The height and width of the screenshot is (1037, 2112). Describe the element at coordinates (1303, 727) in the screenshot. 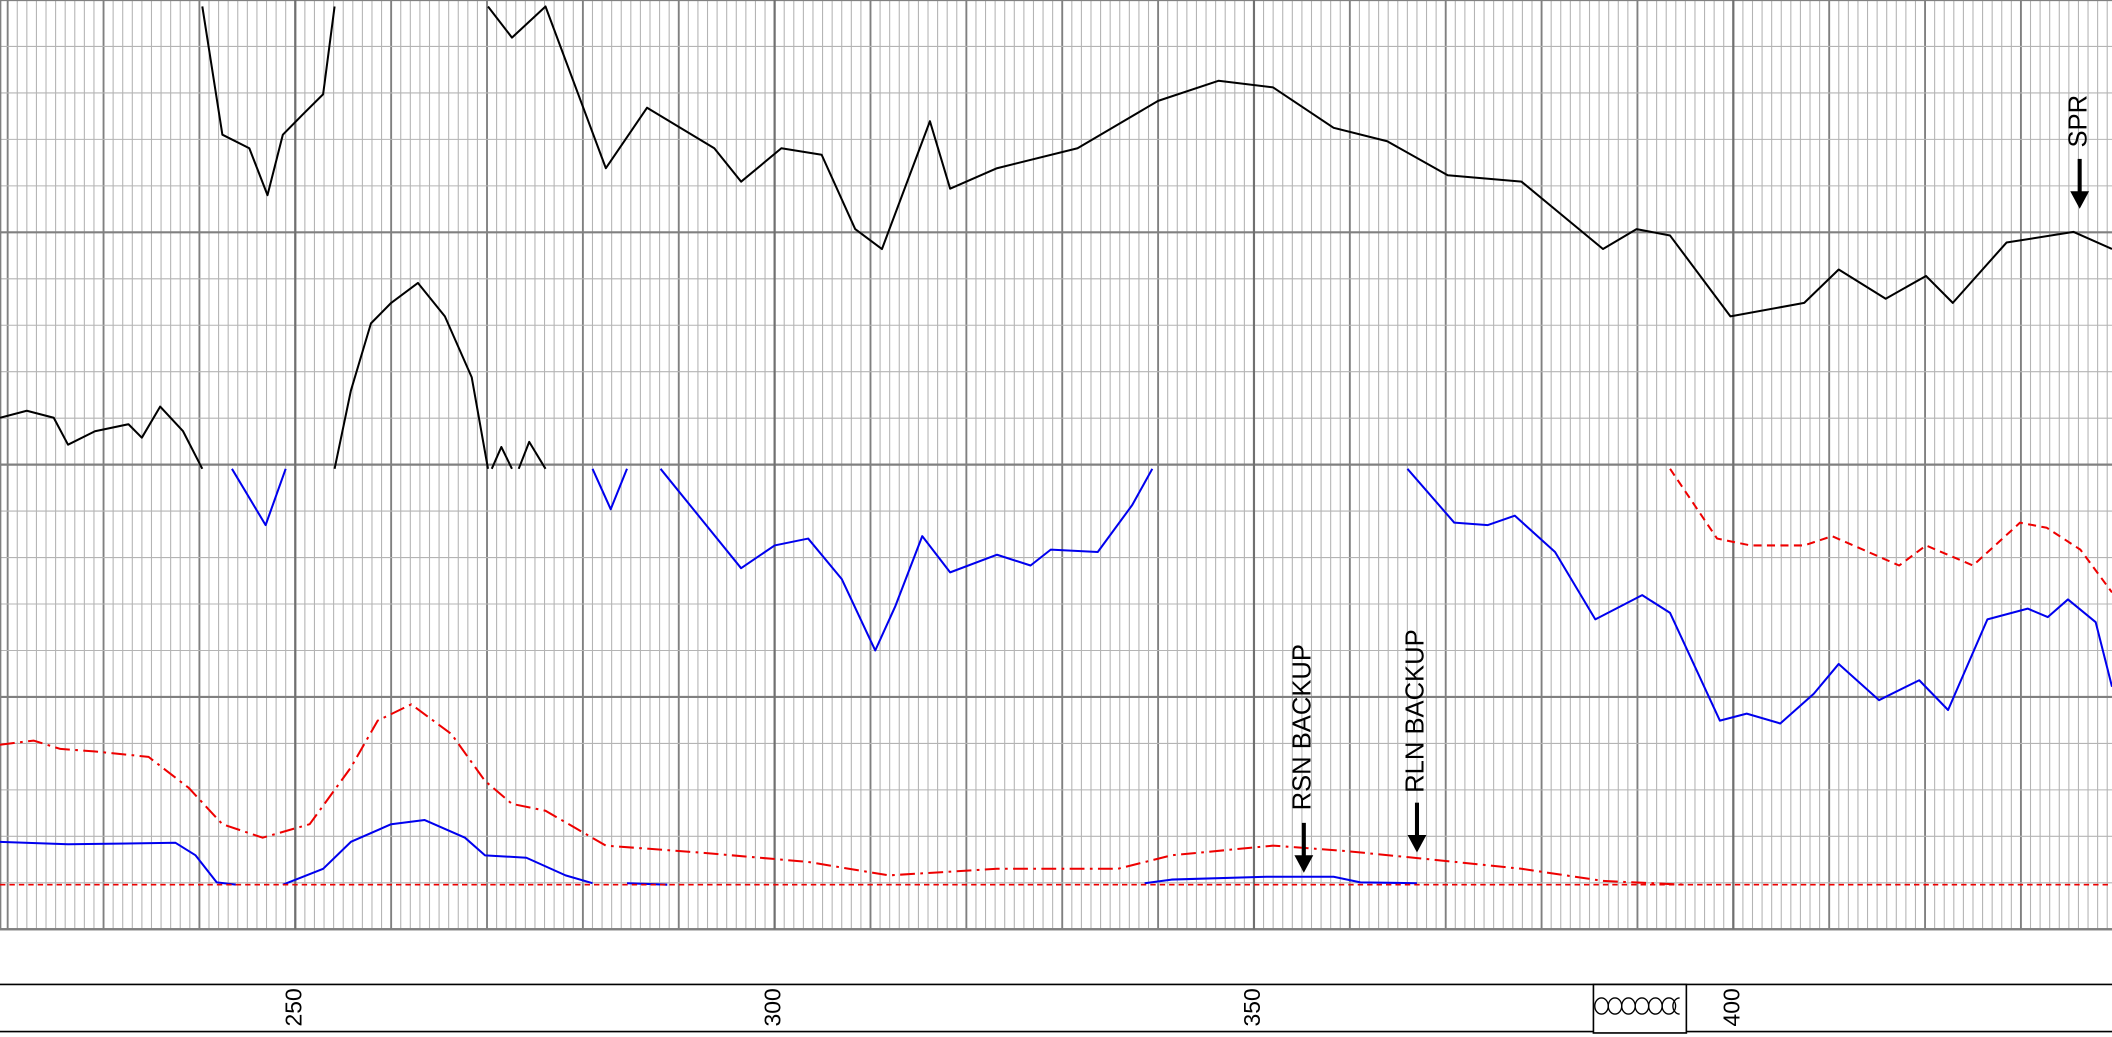

I see `annotation-label: RSN BACKUP` at that location.